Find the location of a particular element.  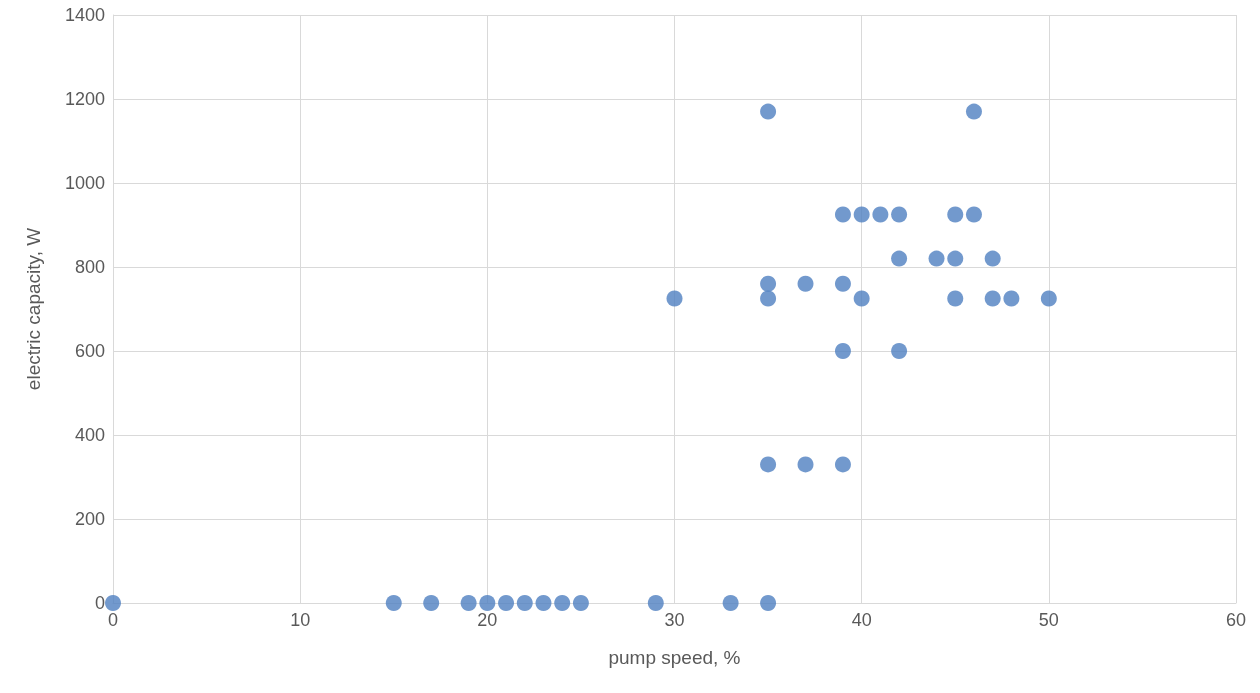

y-tick-label: 600 is located at coordinates (89, 351).